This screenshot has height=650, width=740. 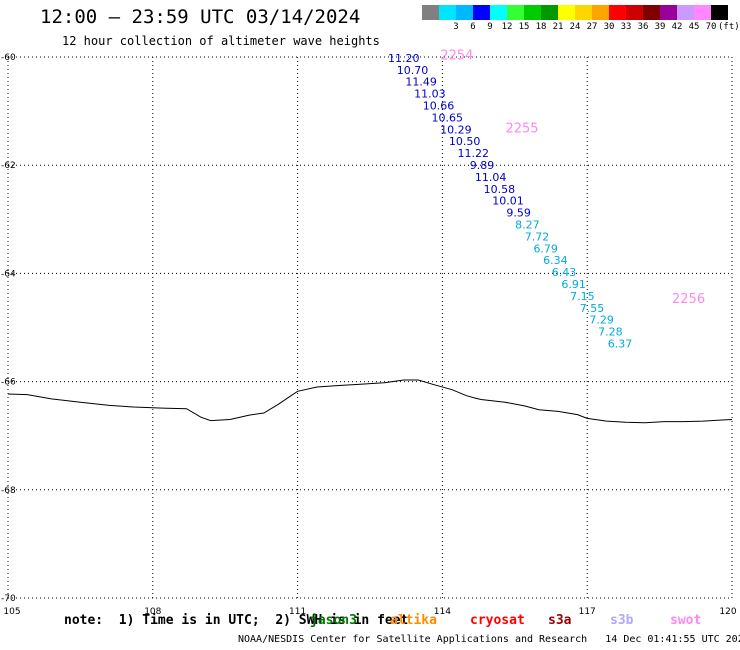 I want to click on legend-label: 30, so click(x=609, y=27).